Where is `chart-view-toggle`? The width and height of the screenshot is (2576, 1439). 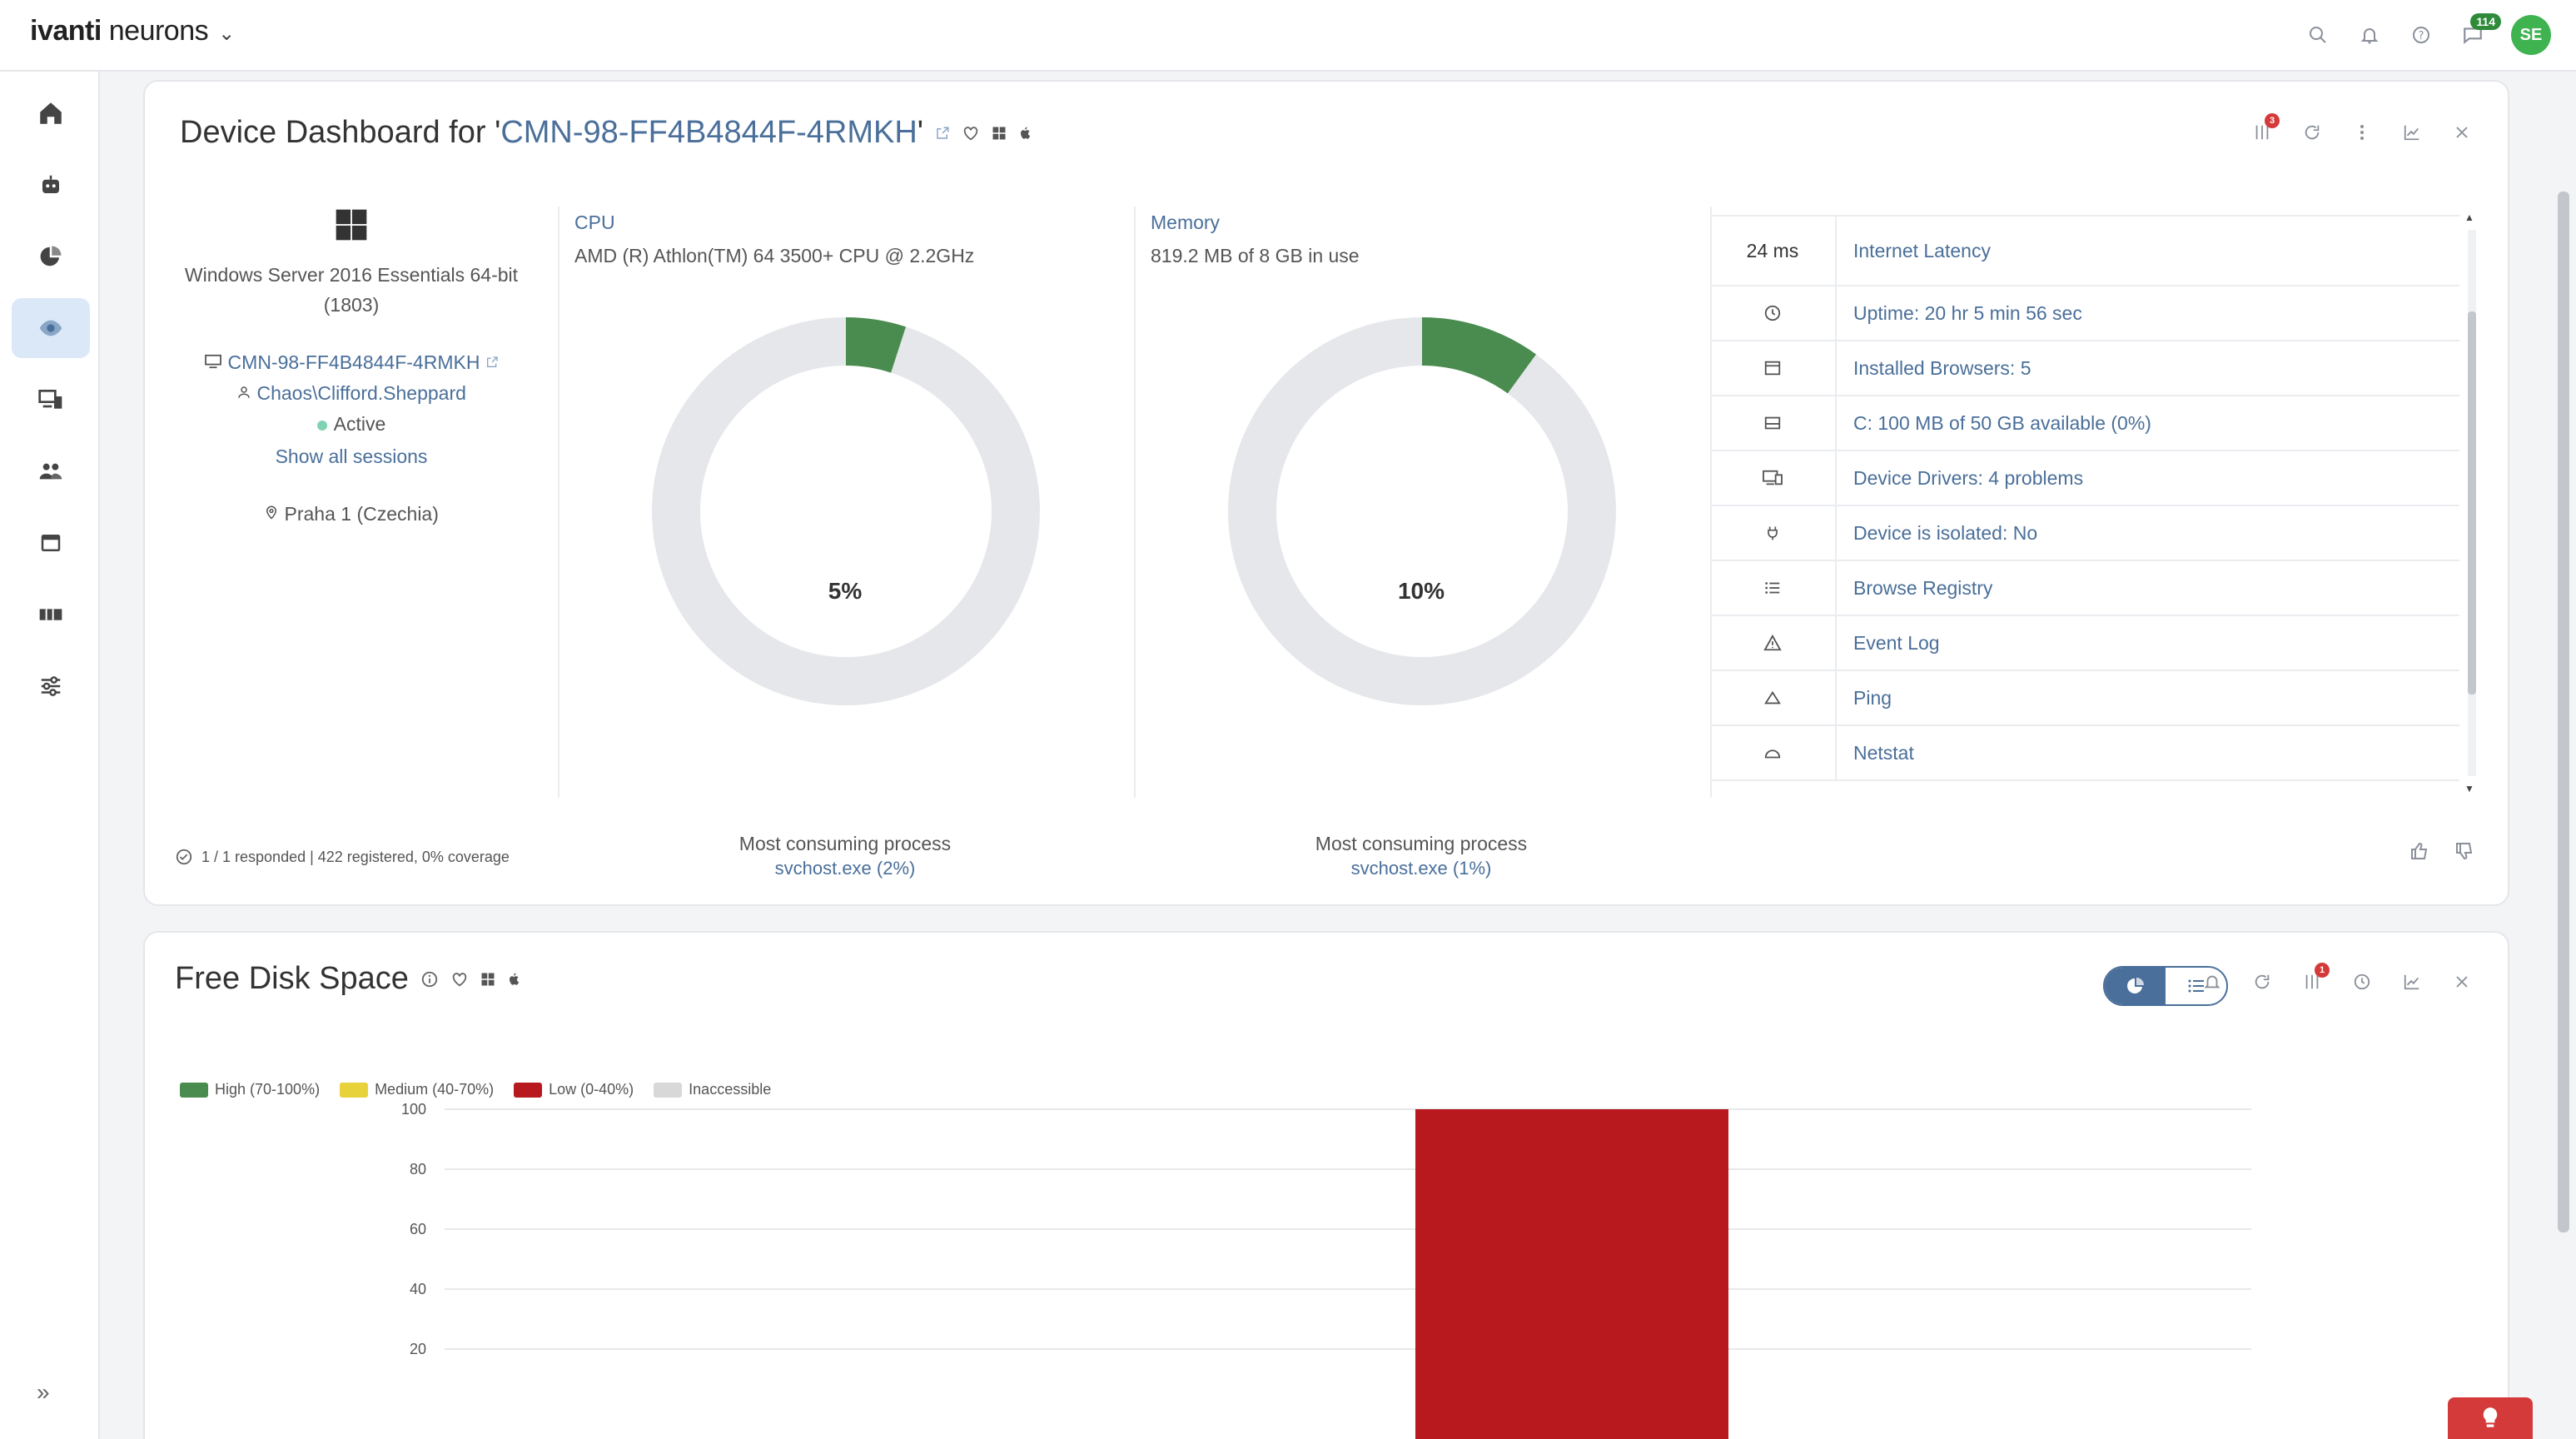
chart-view-toggle is located at coordinates (2165, 986).